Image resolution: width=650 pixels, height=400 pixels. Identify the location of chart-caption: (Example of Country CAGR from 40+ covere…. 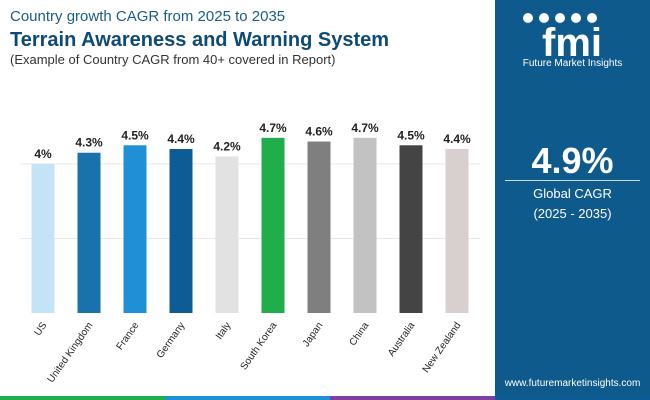
(173, 59).